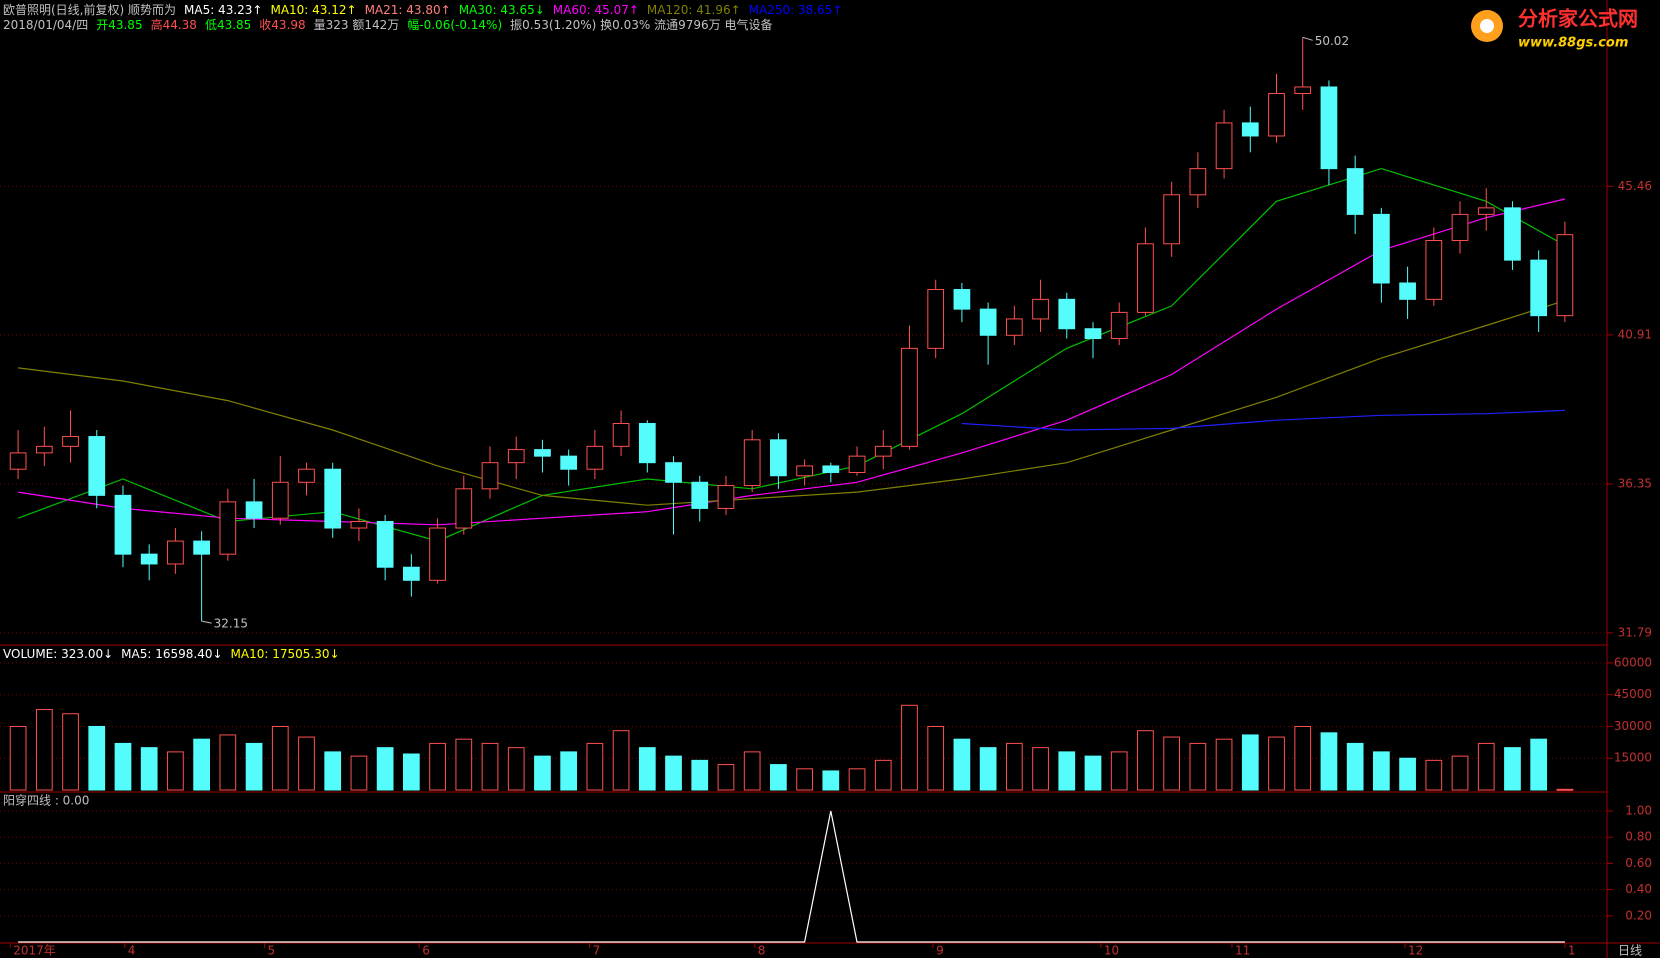 The image size is (1660, 958). I want to click on y-tick-label: 0.80, so click(1638, 837).